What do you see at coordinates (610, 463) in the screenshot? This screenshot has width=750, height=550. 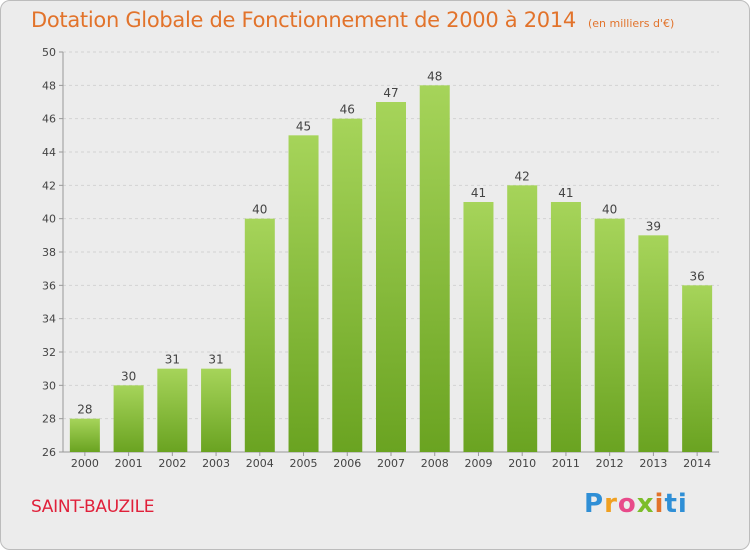 I see `x-tick-label: 2012` at bounding box center [610, 463].